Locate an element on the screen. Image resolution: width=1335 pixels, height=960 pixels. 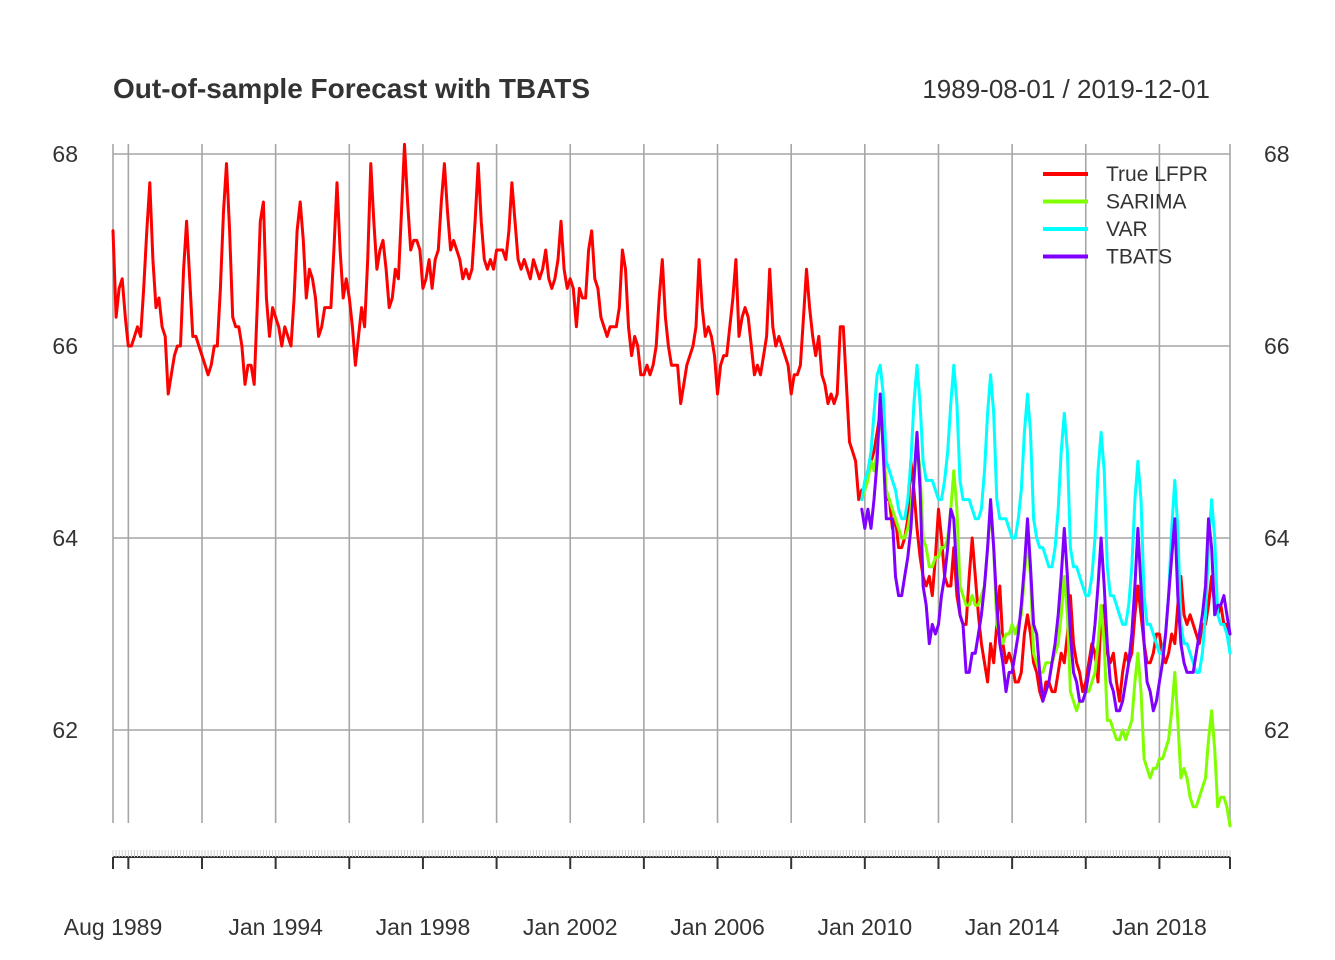
x-tick-label: Aug 1989 is located at coordinates (113, 927).